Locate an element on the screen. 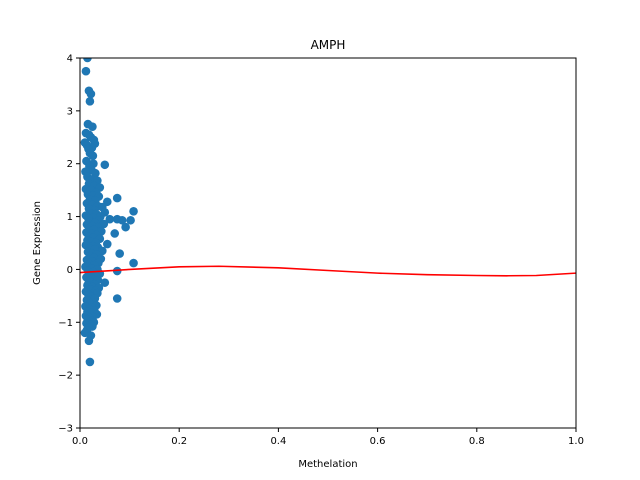 Image resolution: width=640 pixels, height=480 pixels. x-axis: 0.0 0.2 0.4 0.6 0.8 1.0 is located at coordinates (328, 437).